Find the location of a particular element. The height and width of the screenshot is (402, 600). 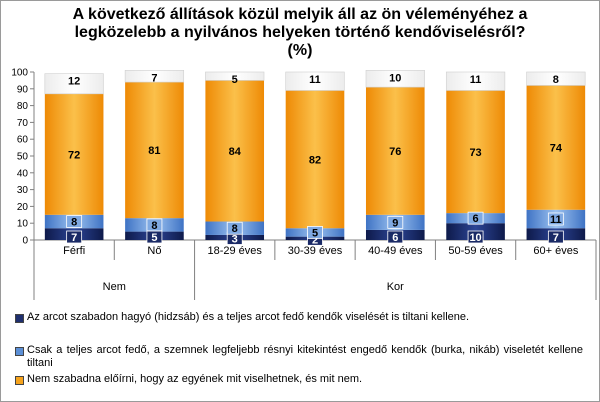

data-label: 3 is located at coordinates (235, 239).